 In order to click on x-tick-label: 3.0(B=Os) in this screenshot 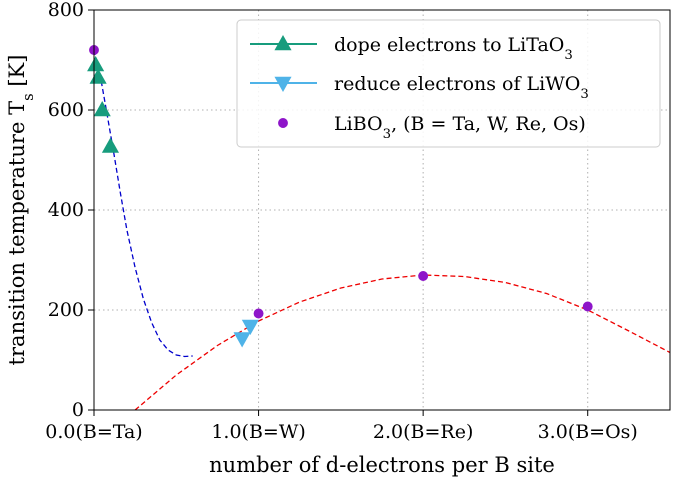, I will do `click(588, 432)`.